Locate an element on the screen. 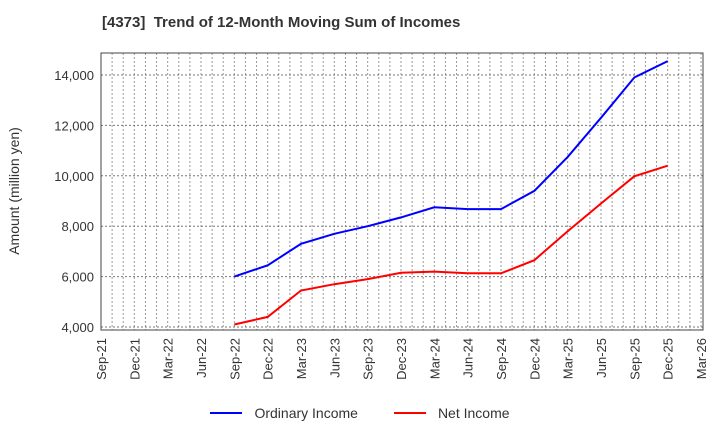 The image size is (720, 440). legend-item-ordinary-income: Ordinary Income is located at coordinates (284, 413).